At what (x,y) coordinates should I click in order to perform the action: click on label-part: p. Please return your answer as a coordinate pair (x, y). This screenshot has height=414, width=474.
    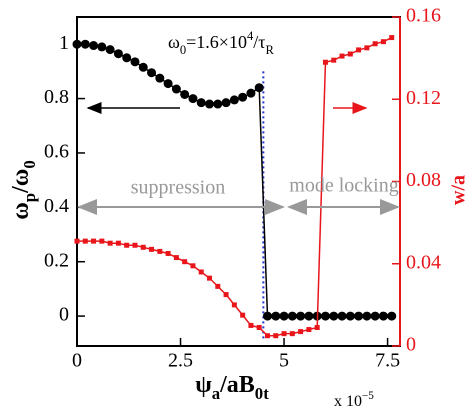
    Looking at the image, I should click on (29, 197).